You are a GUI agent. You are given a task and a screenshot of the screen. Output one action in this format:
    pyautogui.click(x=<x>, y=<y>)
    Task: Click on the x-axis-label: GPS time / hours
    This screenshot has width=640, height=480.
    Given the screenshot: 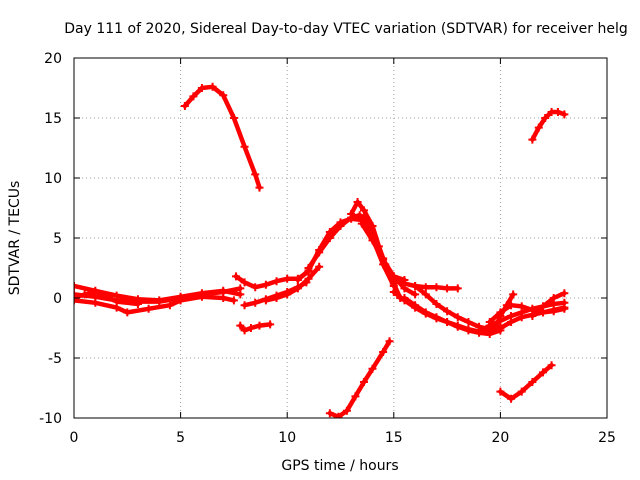 What is the action you would take?
    pyautogui.click(x=339, y=466)
    